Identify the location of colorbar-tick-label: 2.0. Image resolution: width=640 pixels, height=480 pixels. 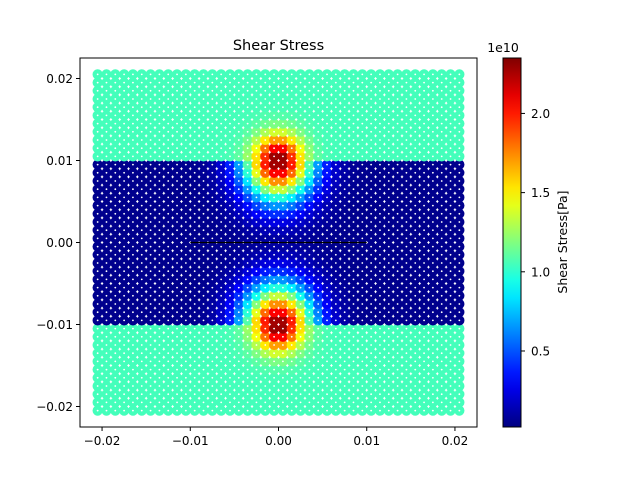
(540, 114).